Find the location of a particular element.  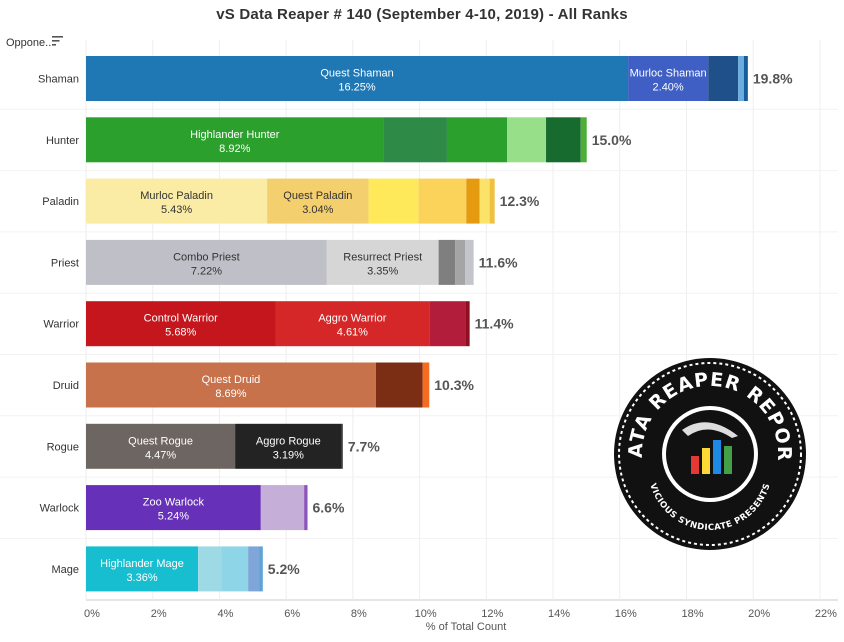

segment-name-label: Resurrect Priest is located at coordinates (382, 257).